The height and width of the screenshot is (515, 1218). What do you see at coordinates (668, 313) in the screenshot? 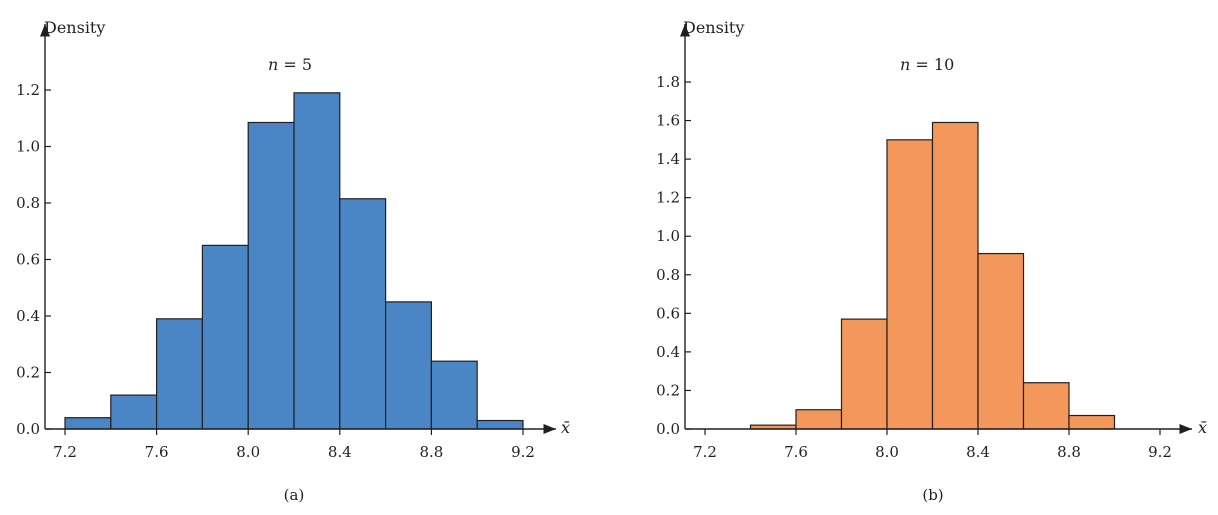
I see `panel-b-y-tick-label-3: 0.6` at bounding box center [668, 313].